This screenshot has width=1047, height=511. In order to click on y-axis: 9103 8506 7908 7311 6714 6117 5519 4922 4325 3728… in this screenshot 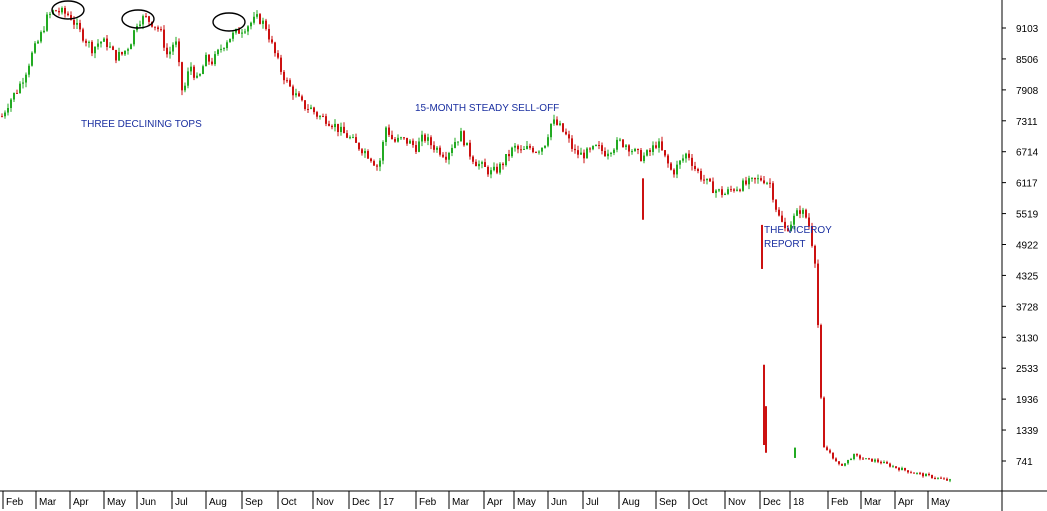, I will do `click(1020, 246)`.